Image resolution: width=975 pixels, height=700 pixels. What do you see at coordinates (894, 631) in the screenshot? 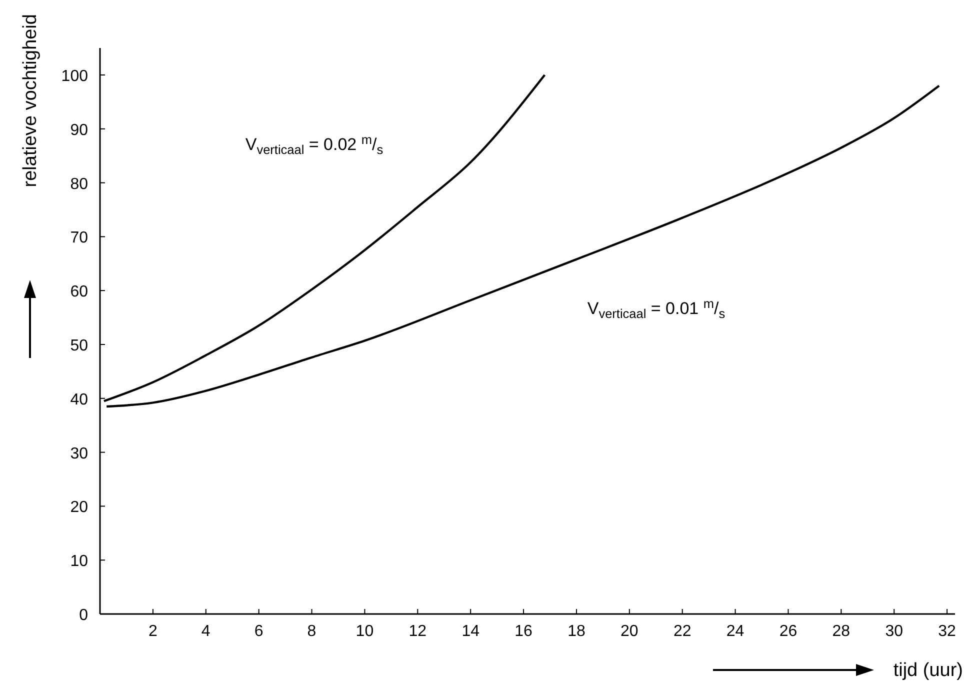
I see `x-tick-label: 30` at bounding box center [894, 631].